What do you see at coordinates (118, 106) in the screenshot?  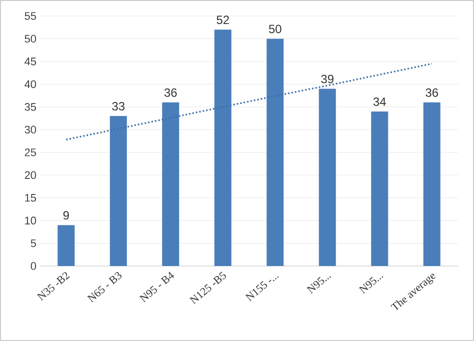 I see `data-label: 33` at bounding box center [118, 106].